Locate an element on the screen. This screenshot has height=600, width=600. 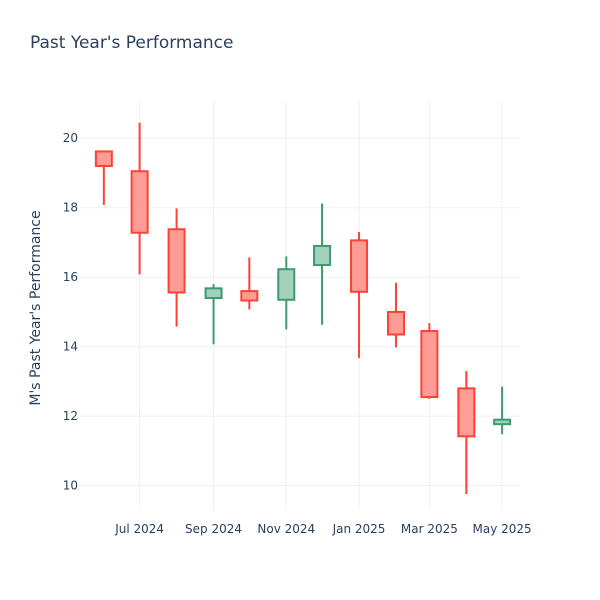
x-tick-label: Jul 2024 is located at coordinates (139, 529).